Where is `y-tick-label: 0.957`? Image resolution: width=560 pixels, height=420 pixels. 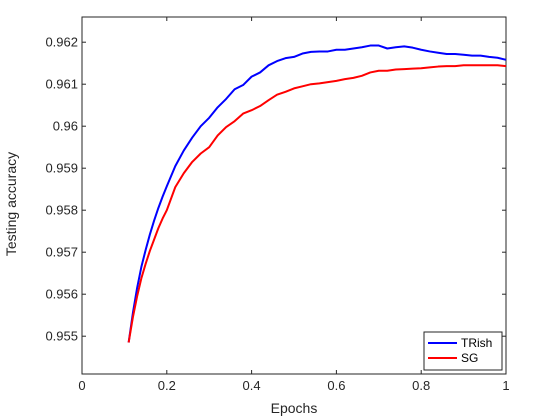
y-tick-label: 0.957 is located at coordinates (61, 252).